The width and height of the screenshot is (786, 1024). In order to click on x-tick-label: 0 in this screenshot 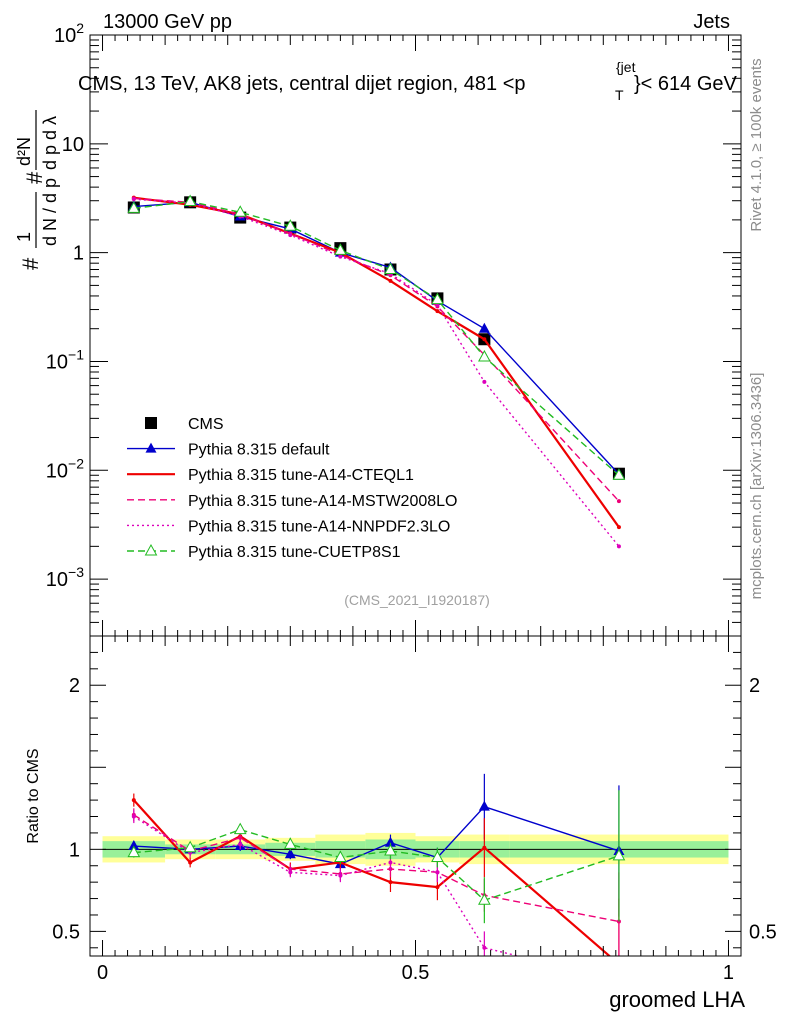, I will do `click(102, 973)`.